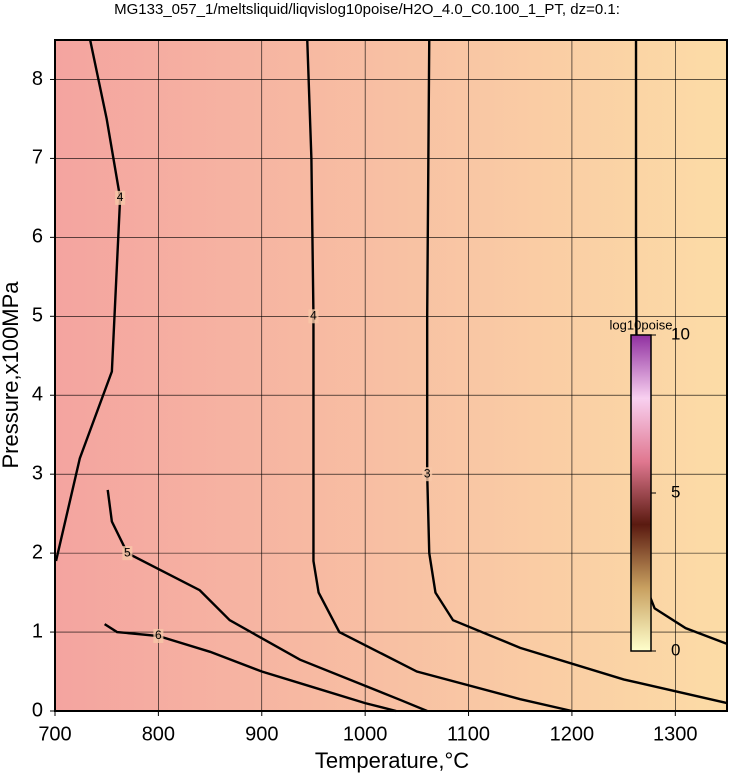 This screenshot has height=781, width=734. Describe the element at coordinates (641, 324) in the screenshot. I see `colorbar-label: log10poise` at that location.